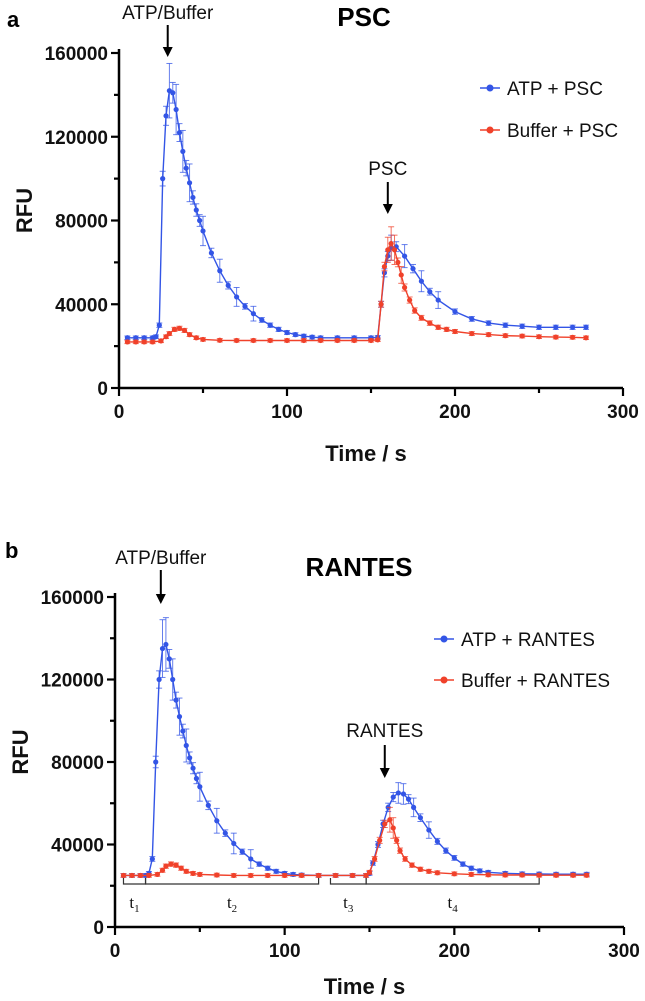 The height and width of the screenshot is (1001, 645). I want to click on interval-label-sub: 3, so click(351, 909).